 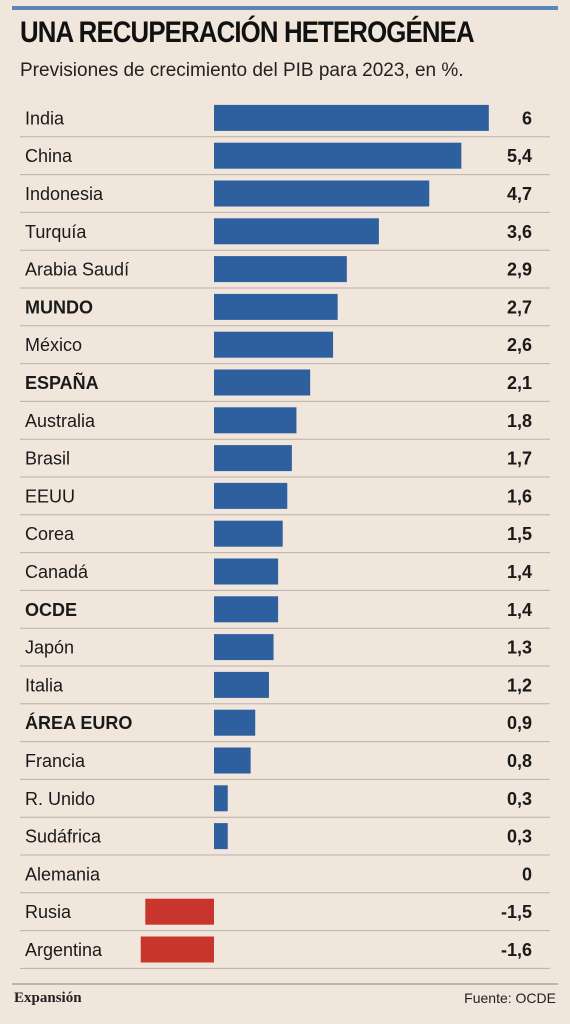 What do you see at coordinates (519, 270) in the screenshot?
I see `value-label: 2,9` at bounding box center [519, 270].